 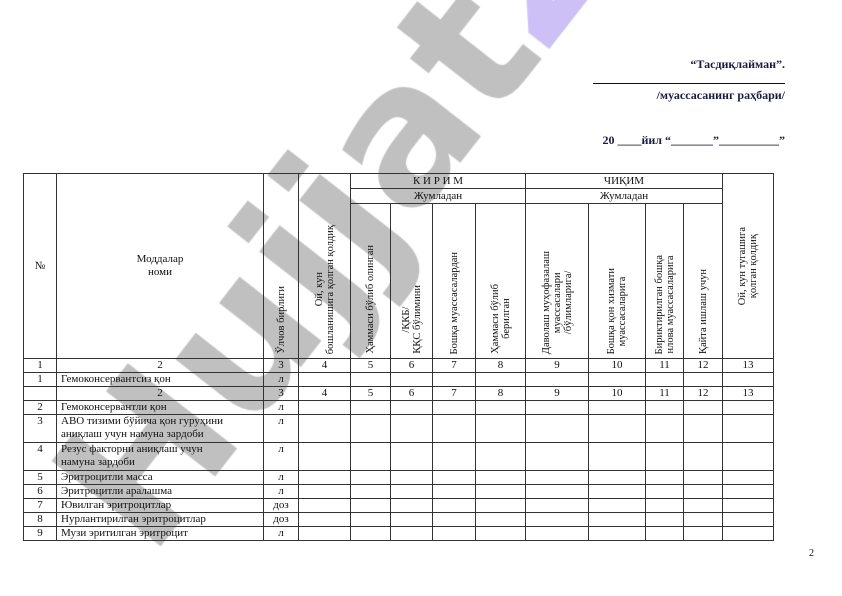 What do you see at coordinates (160, 266) in the screenshot?
I see `header-name: Моддалар номи` at bounding box center [160, 266].